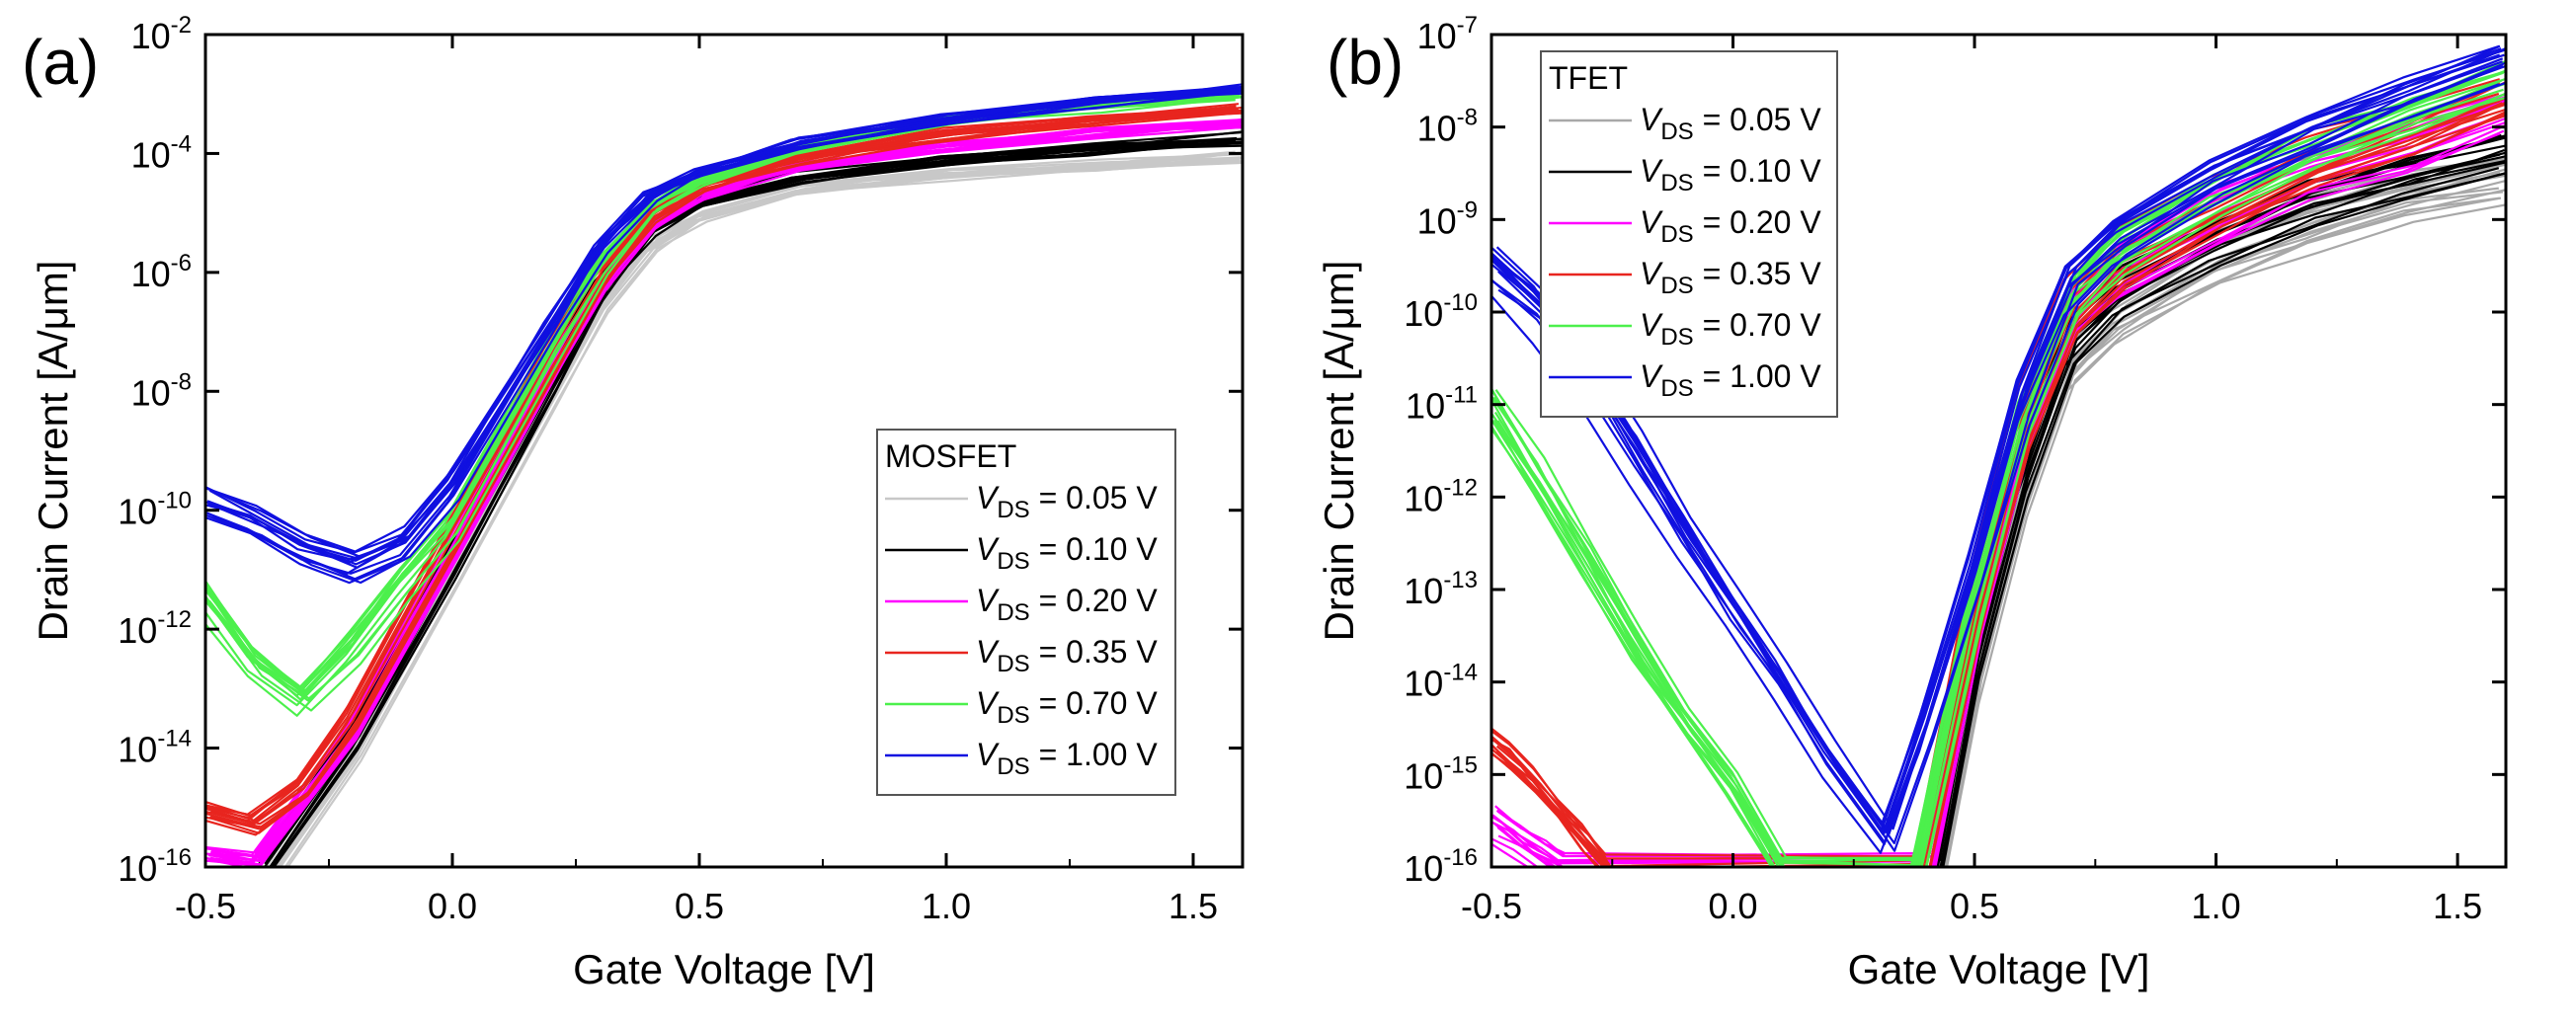 This screenshot has height=1025, width=2576. I want to click on y-tick-label: 10⁻⁶, so click(161, 272).